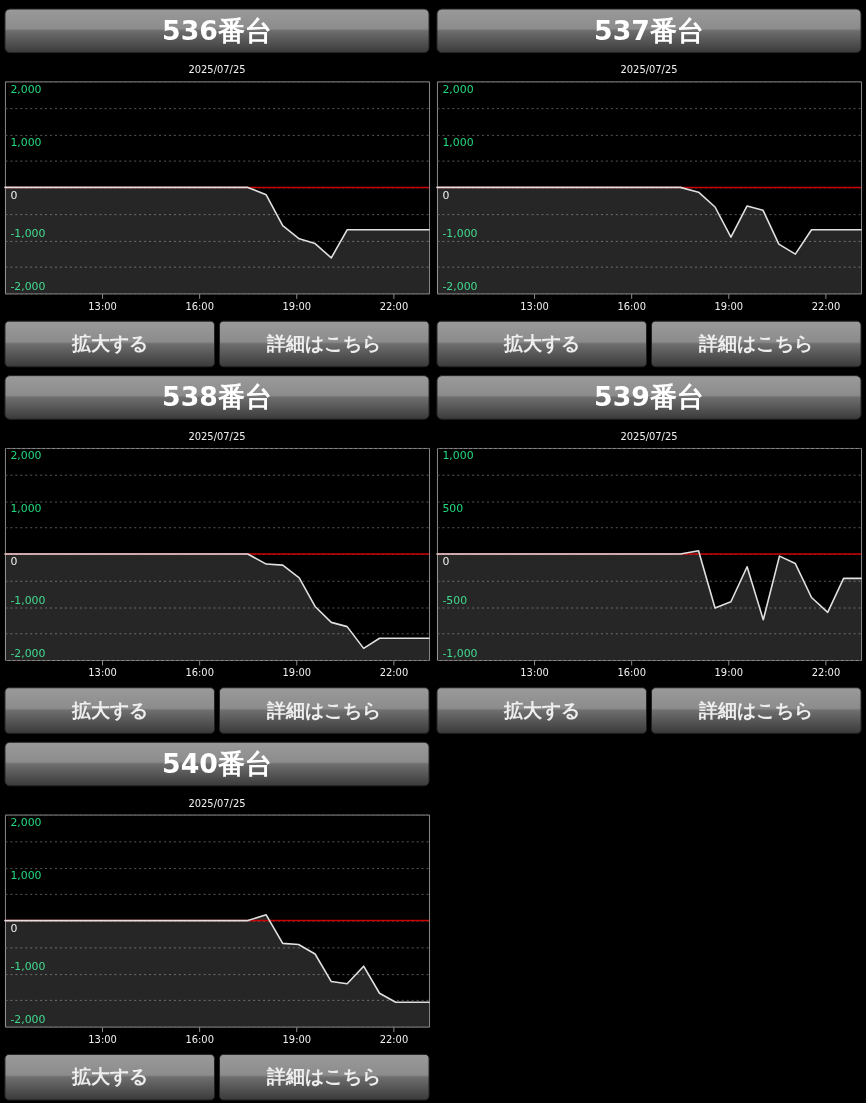 The image size is (866, 1103). What do you see at coordinates (649, 397) in the screenshot?
I see `chart-title: 539番台` at bounding box center [649, 397].